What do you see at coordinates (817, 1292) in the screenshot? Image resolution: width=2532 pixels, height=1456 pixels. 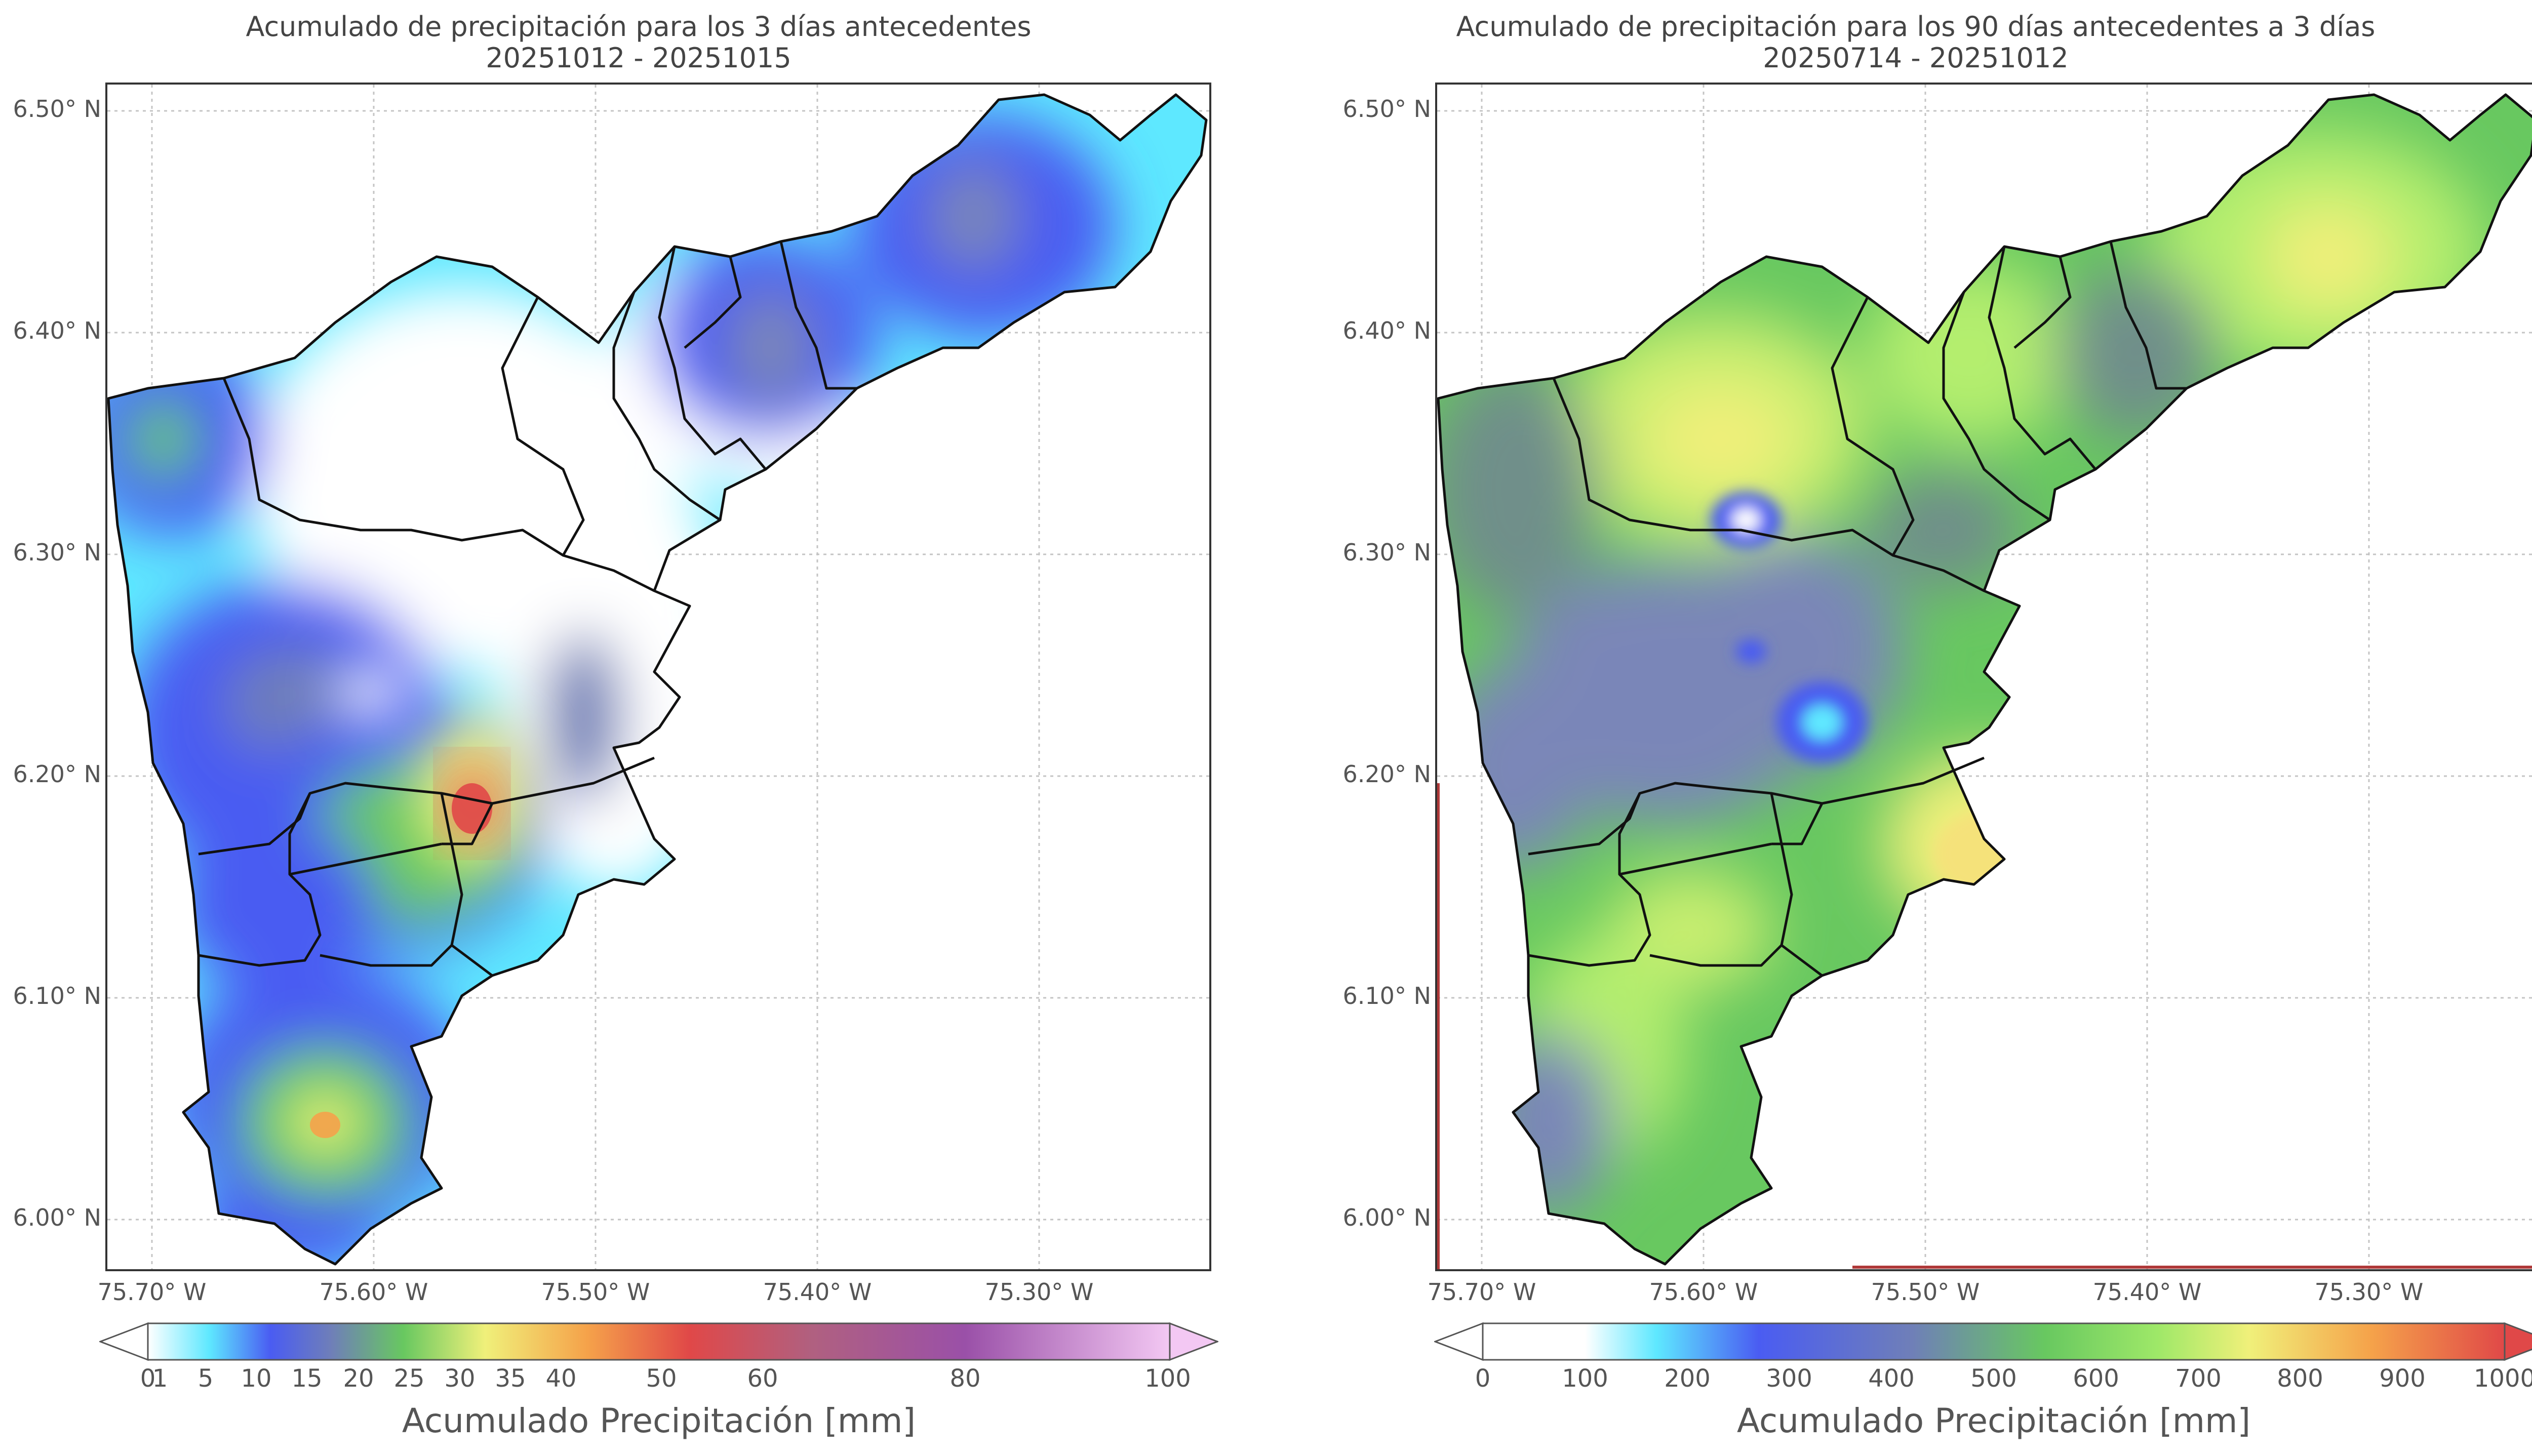 I see `left-lon-tick-7540: 75.40° W` at bounding box center [817, 1292].